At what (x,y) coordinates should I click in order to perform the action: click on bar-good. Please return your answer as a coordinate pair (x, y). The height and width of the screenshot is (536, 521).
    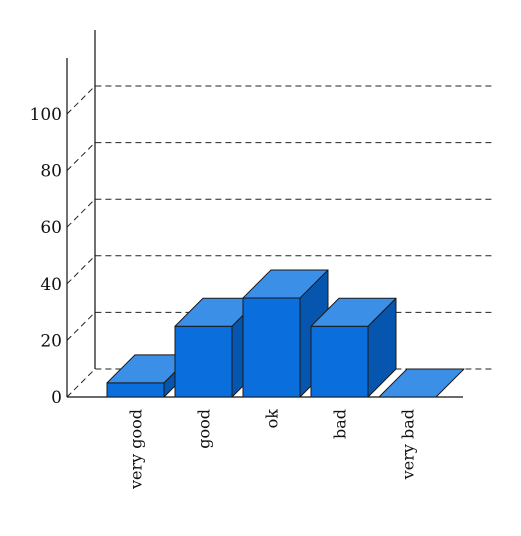
    Looking at the image, I should click on (217, 347).